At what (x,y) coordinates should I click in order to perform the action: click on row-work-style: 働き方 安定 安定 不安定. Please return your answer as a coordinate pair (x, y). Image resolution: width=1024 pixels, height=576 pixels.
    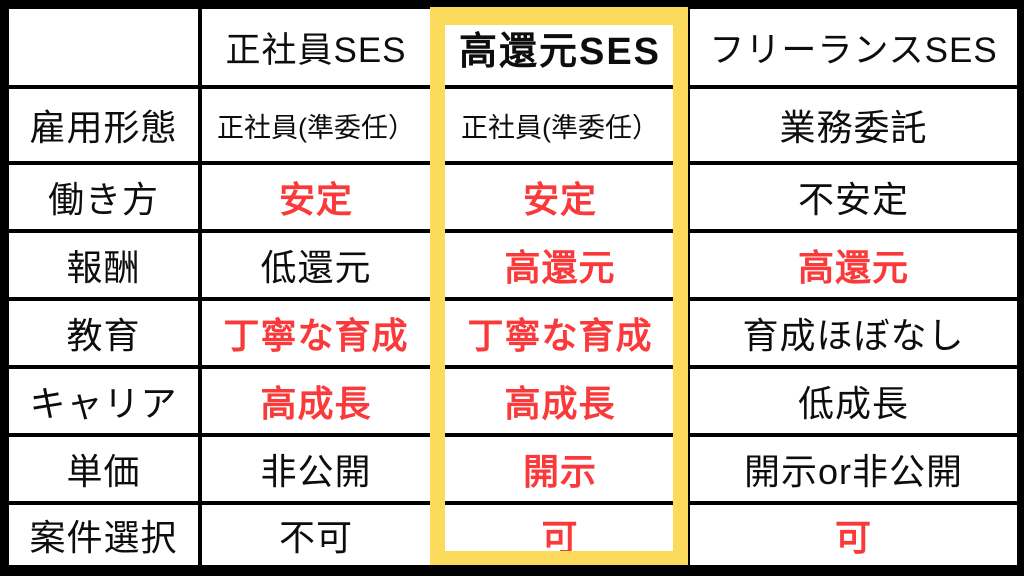
    Looking at the image, I should click on (511, 197).